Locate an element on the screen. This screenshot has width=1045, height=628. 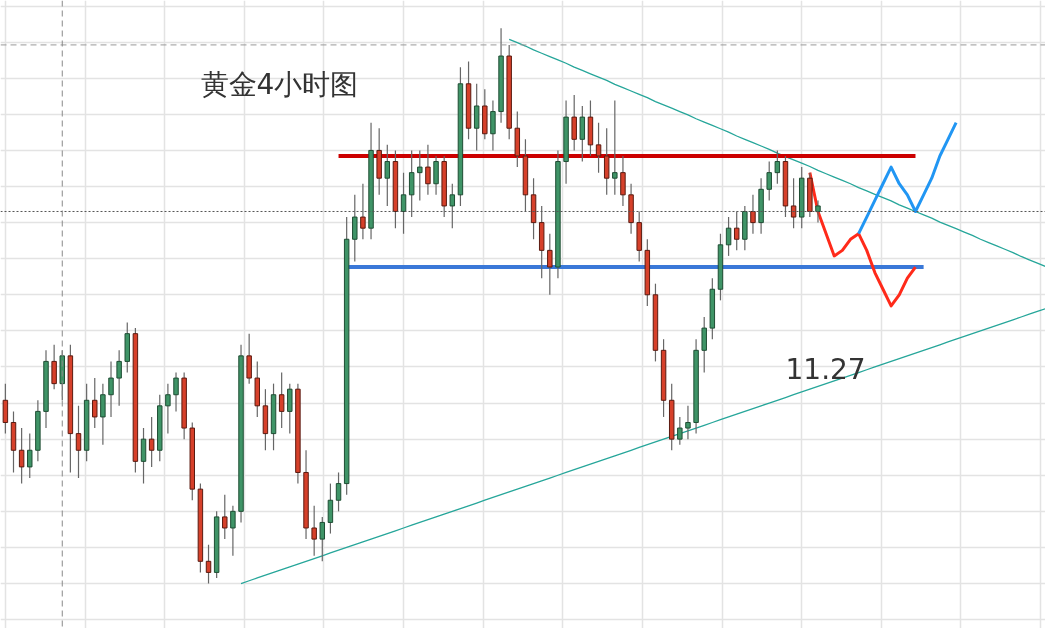
annotation: 11.27 is located at coordinates (825, 369).